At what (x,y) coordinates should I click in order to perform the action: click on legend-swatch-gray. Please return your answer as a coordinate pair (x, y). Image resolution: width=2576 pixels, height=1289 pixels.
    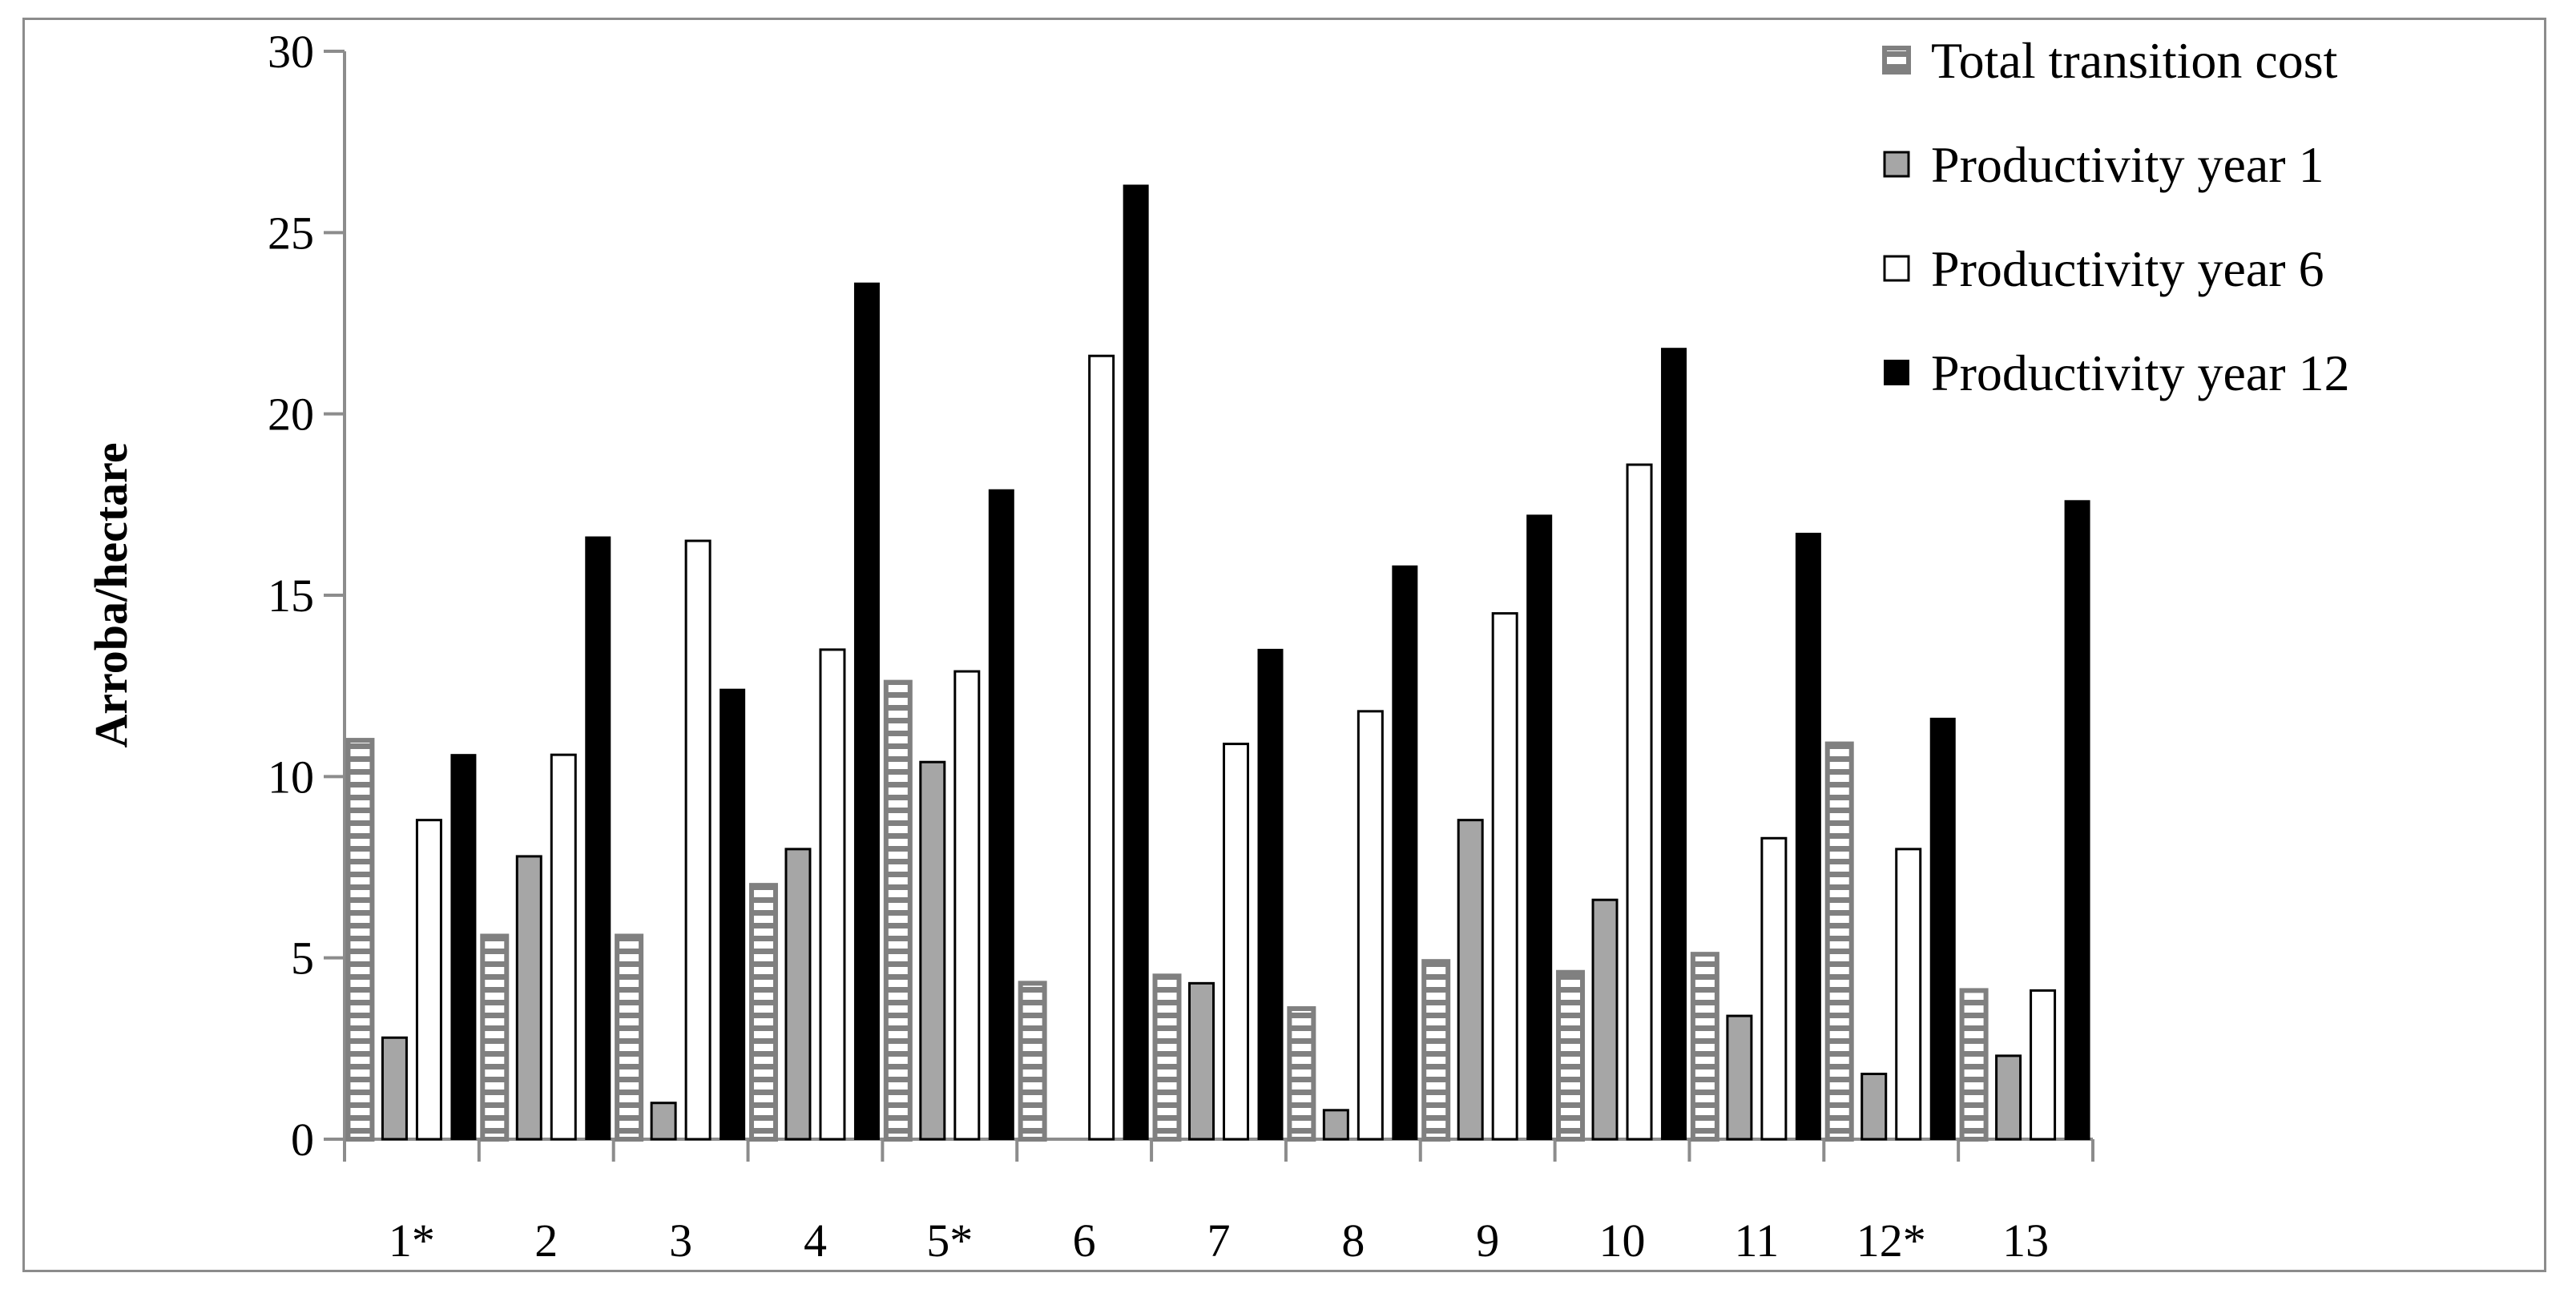
    Looking at the image, I should click on (1896, 164).